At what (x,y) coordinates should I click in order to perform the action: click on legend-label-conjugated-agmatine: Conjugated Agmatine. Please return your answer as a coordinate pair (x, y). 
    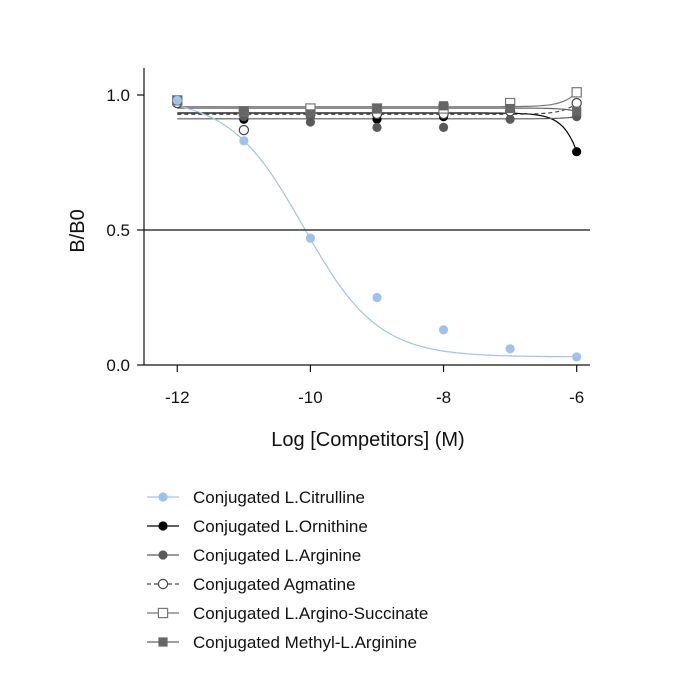
    Looking at the image, I should click on (274, 584).